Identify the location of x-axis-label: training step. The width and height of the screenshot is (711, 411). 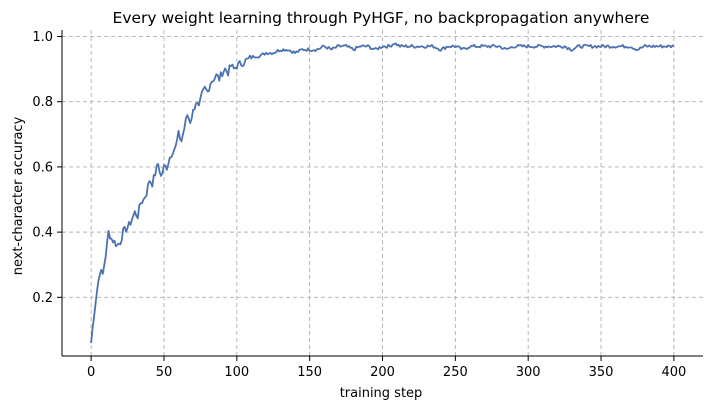
(381, 393).